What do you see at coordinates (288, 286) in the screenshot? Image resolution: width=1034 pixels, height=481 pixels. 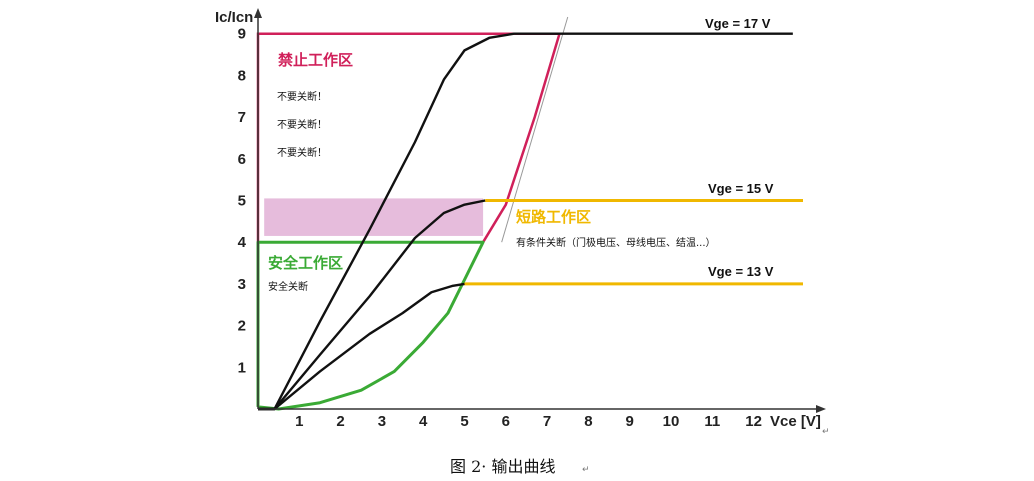 I see `safe-zone-note: 安全关断` at bounding box center [288, 286].